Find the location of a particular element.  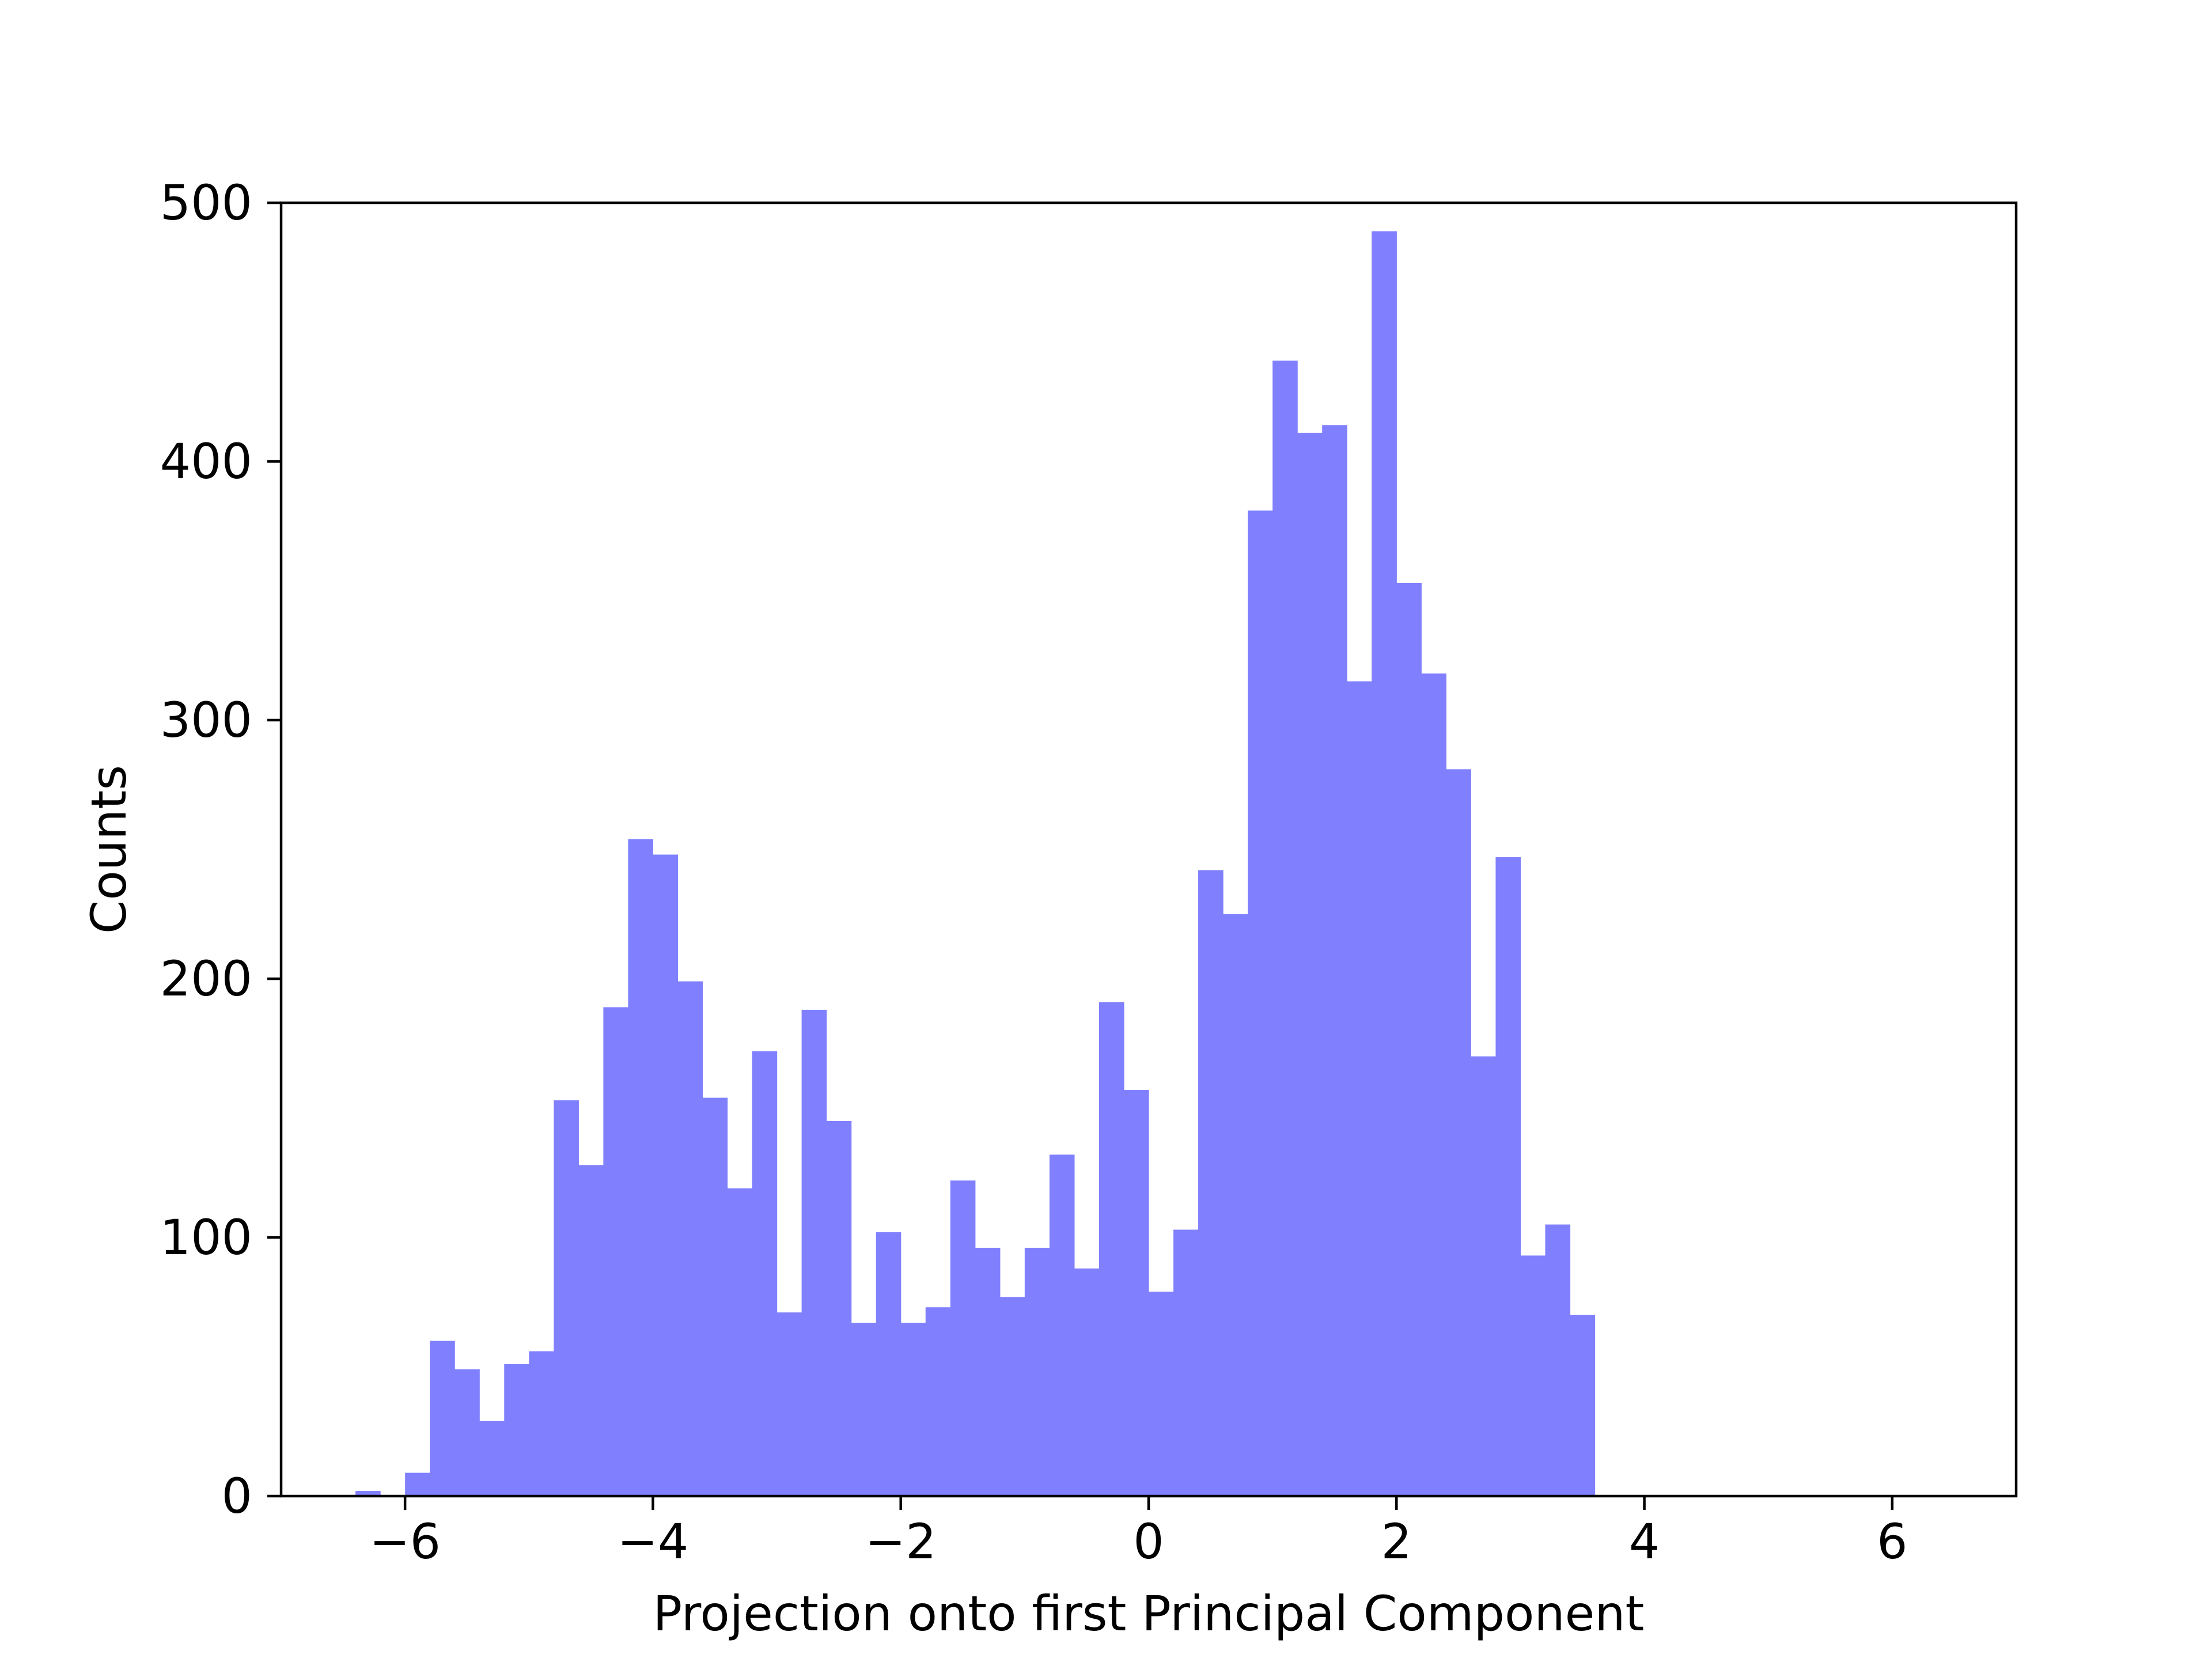

x-tick-label: 4 is located at coordinates (1644, 1542).